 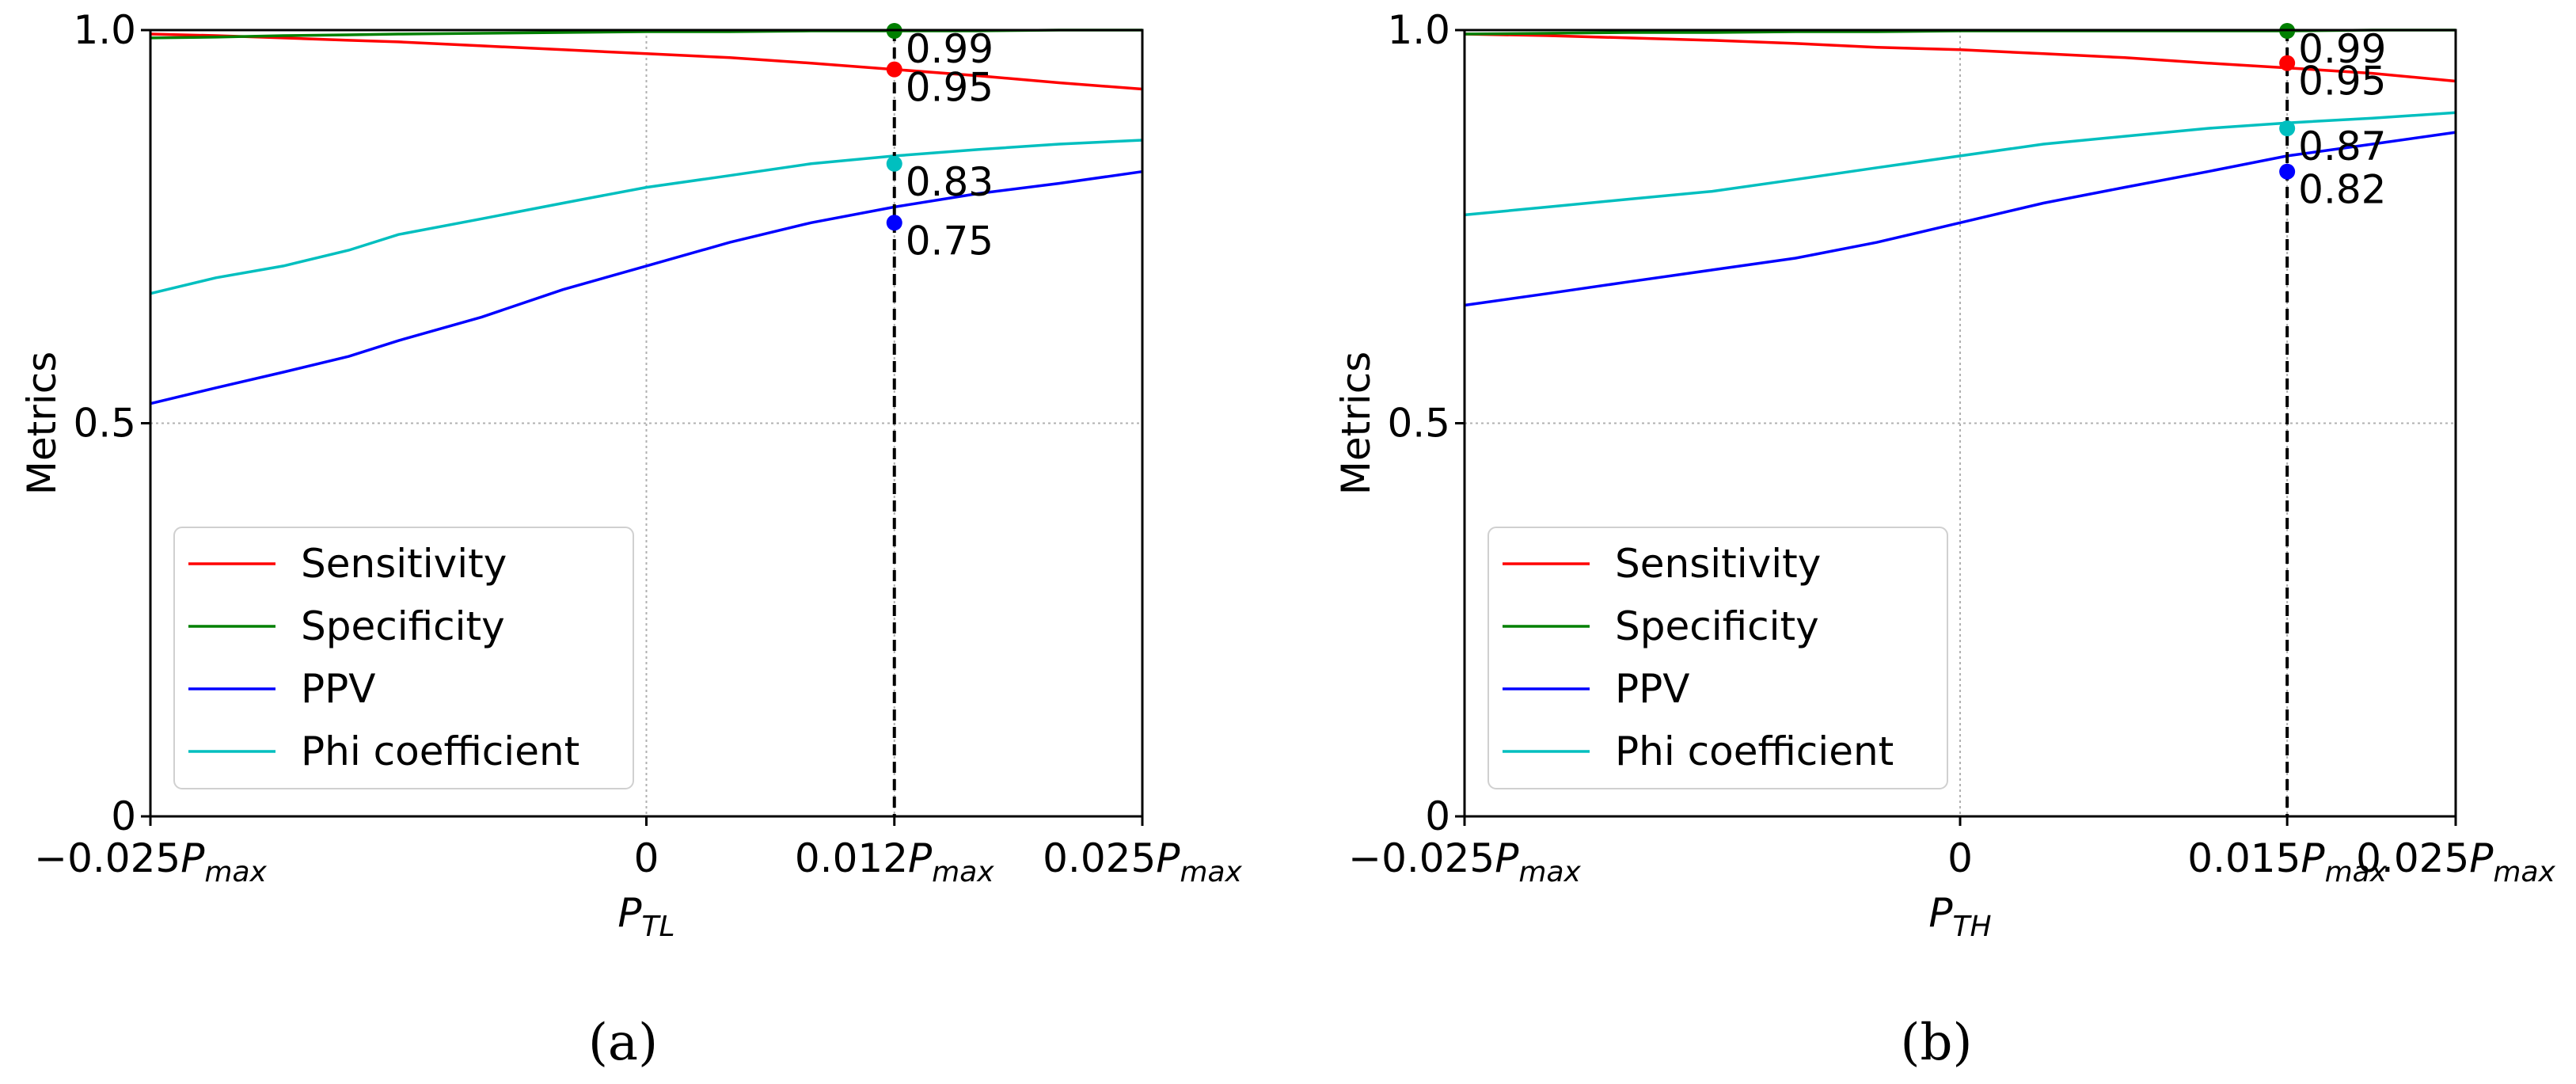 What do you see at coordinates (647, 61) in the screenshot?
I see `series-line-sensitivity` at bounding box center [647, 61].